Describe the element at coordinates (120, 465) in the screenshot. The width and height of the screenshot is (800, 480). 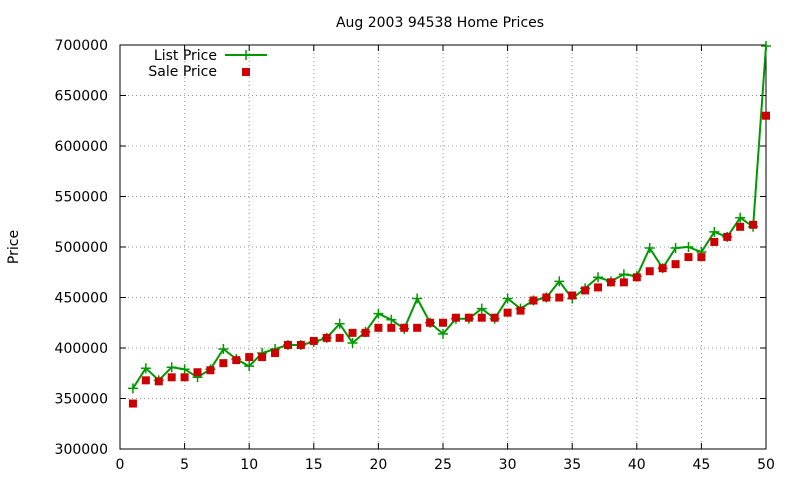
I see `x-tick-label: 0` at that location.